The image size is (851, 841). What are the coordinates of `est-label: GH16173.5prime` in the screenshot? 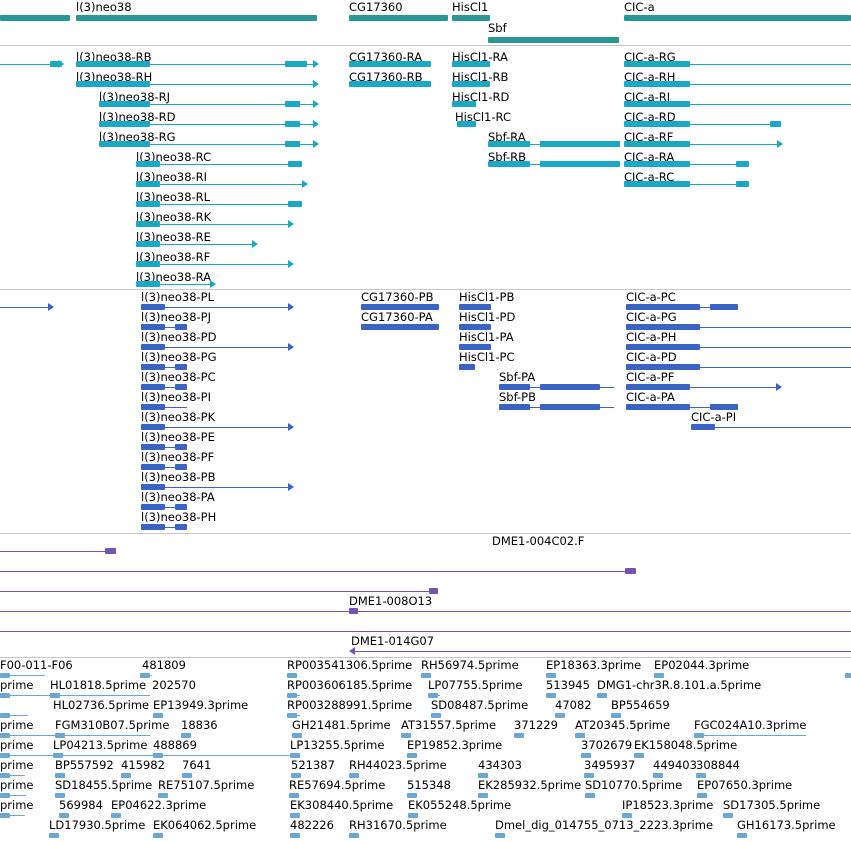 It's located at (786, 825).